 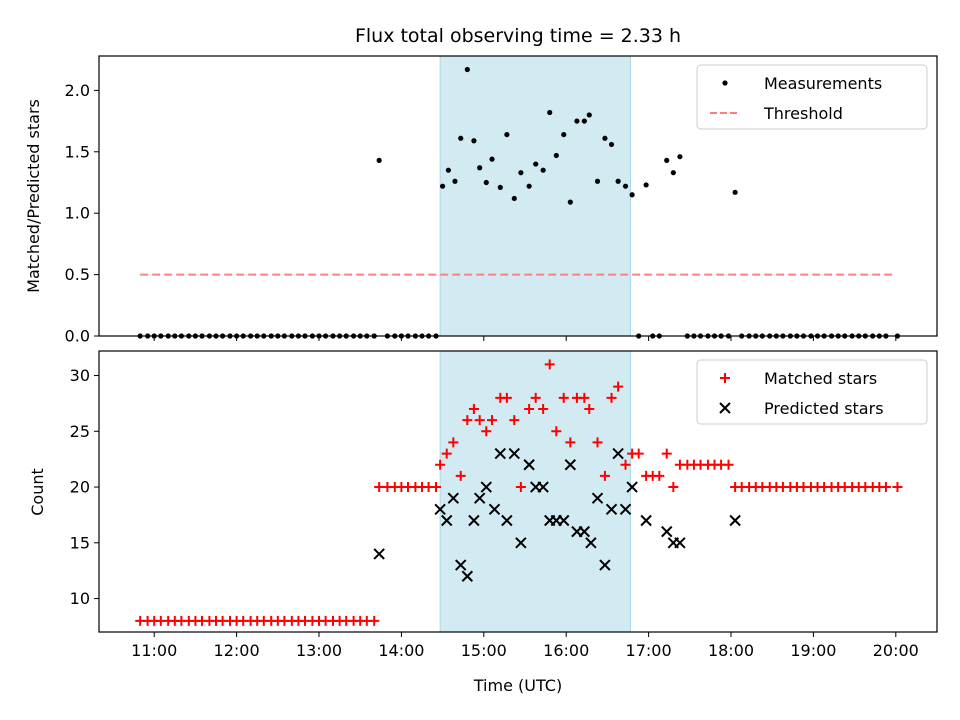 What do you see at coordinates (37, 492) in the screenshot?
I see `bottom-ylabel: Count` at bounding box center [37, 492].